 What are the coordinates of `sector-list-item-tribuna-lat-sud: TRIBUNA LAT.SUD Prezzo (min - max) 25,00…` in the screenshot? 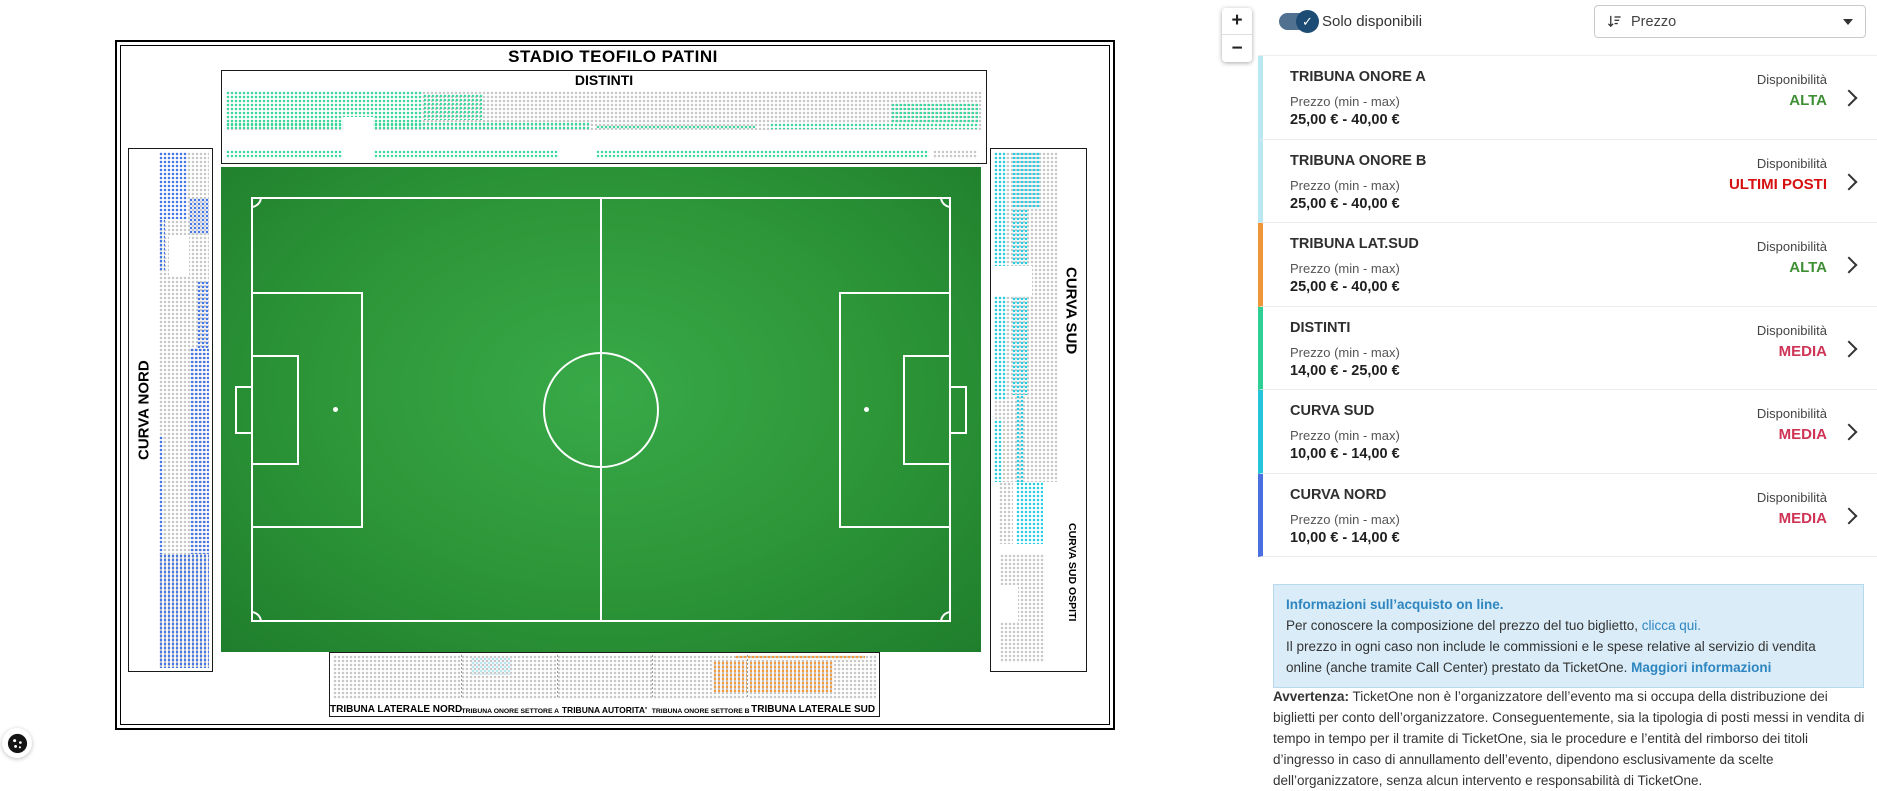 It's located at (1567, 265).